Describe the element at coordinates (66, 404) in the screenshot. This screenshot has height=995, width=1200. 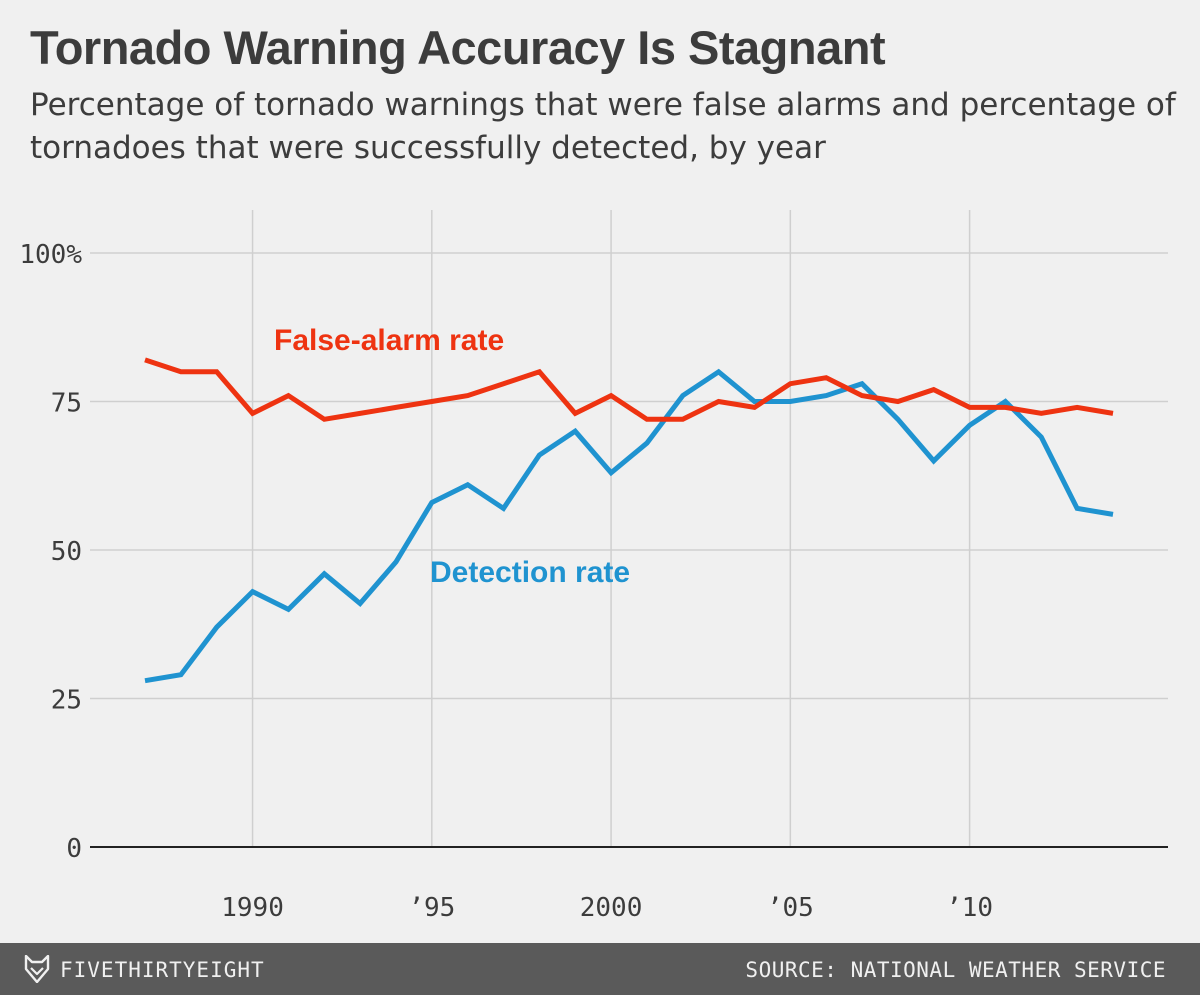
I see `y-tick-label-75: 75` at that location.